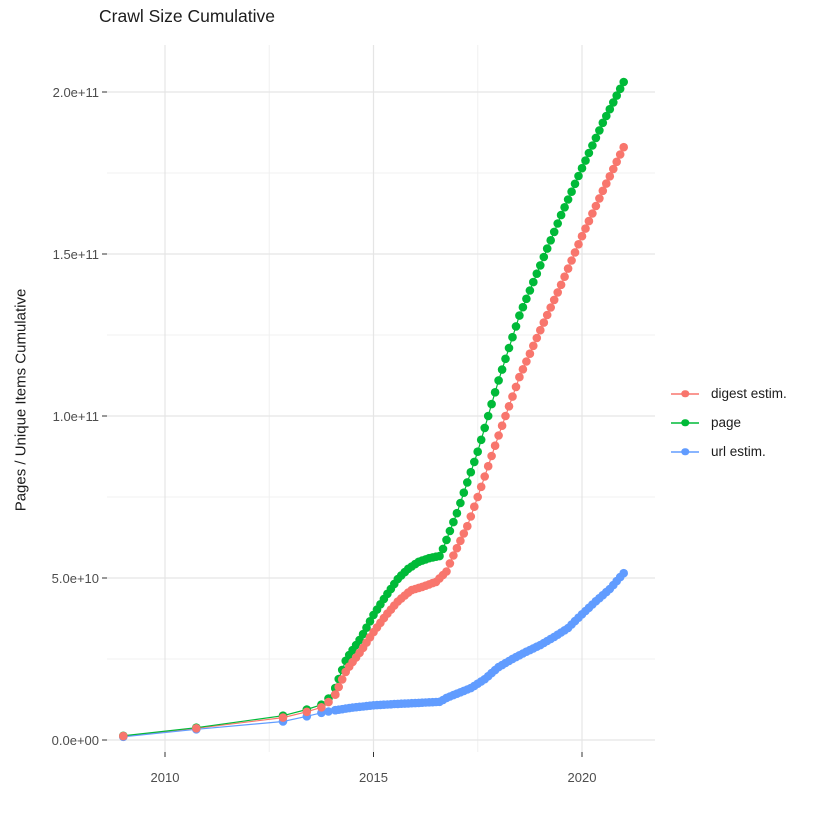  What do you see at coordinates (738, 451) in the screenshot?
I see `legend-label: url estim.` at bounding box center [738, 451].